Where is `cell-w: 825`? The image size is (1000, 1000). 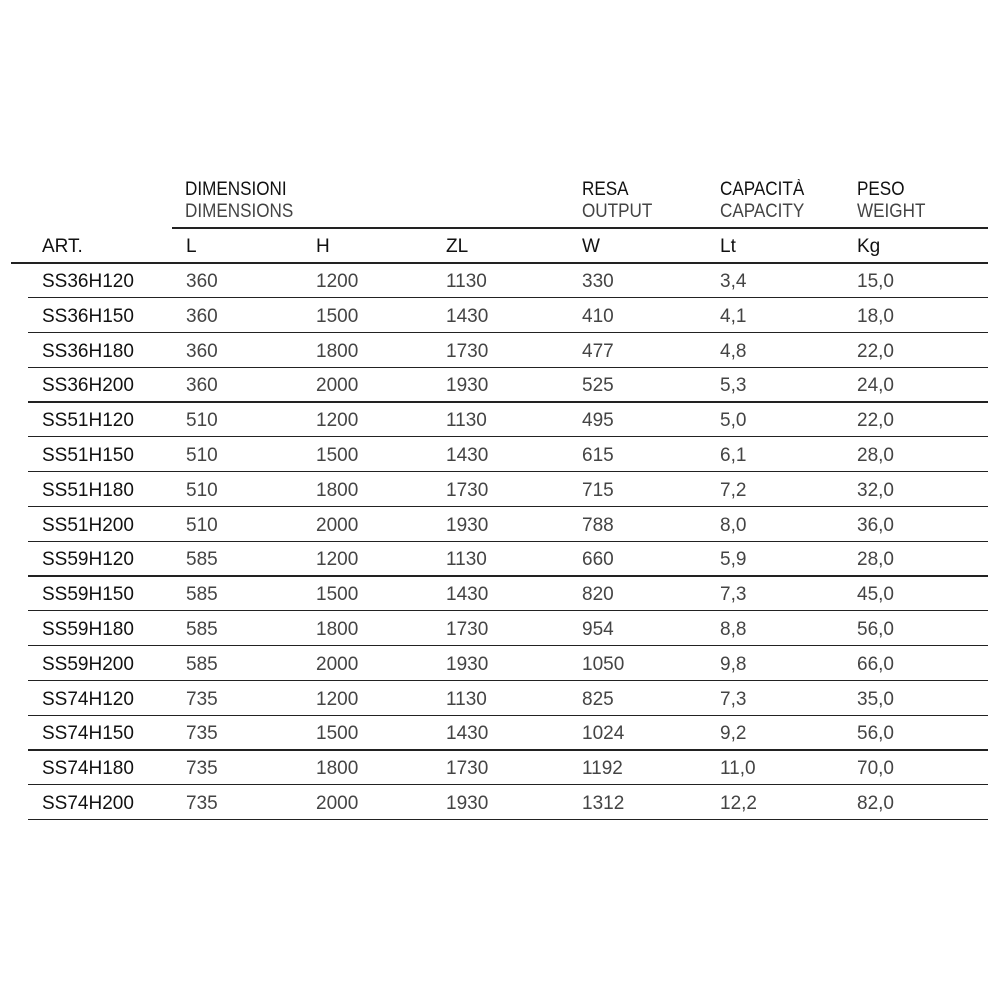
cell-w: 825 is located at coordinates (598, 699).